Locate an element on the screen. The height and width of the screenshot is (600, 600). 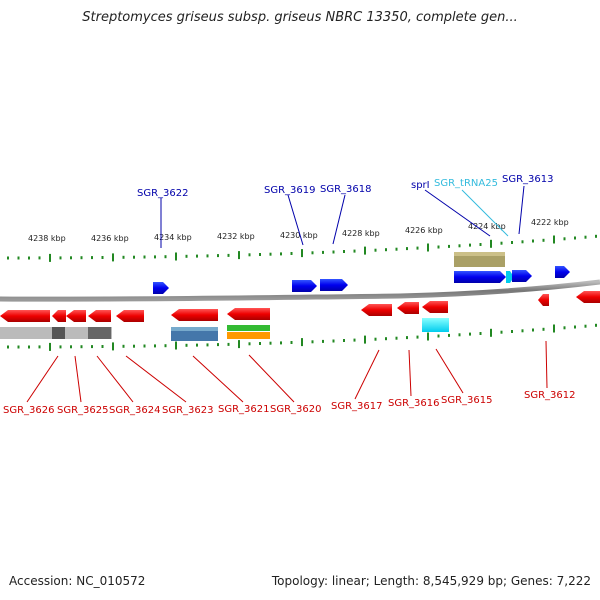
label-sgr-3618: SGR_3618 is located at coordinates (346, 189).